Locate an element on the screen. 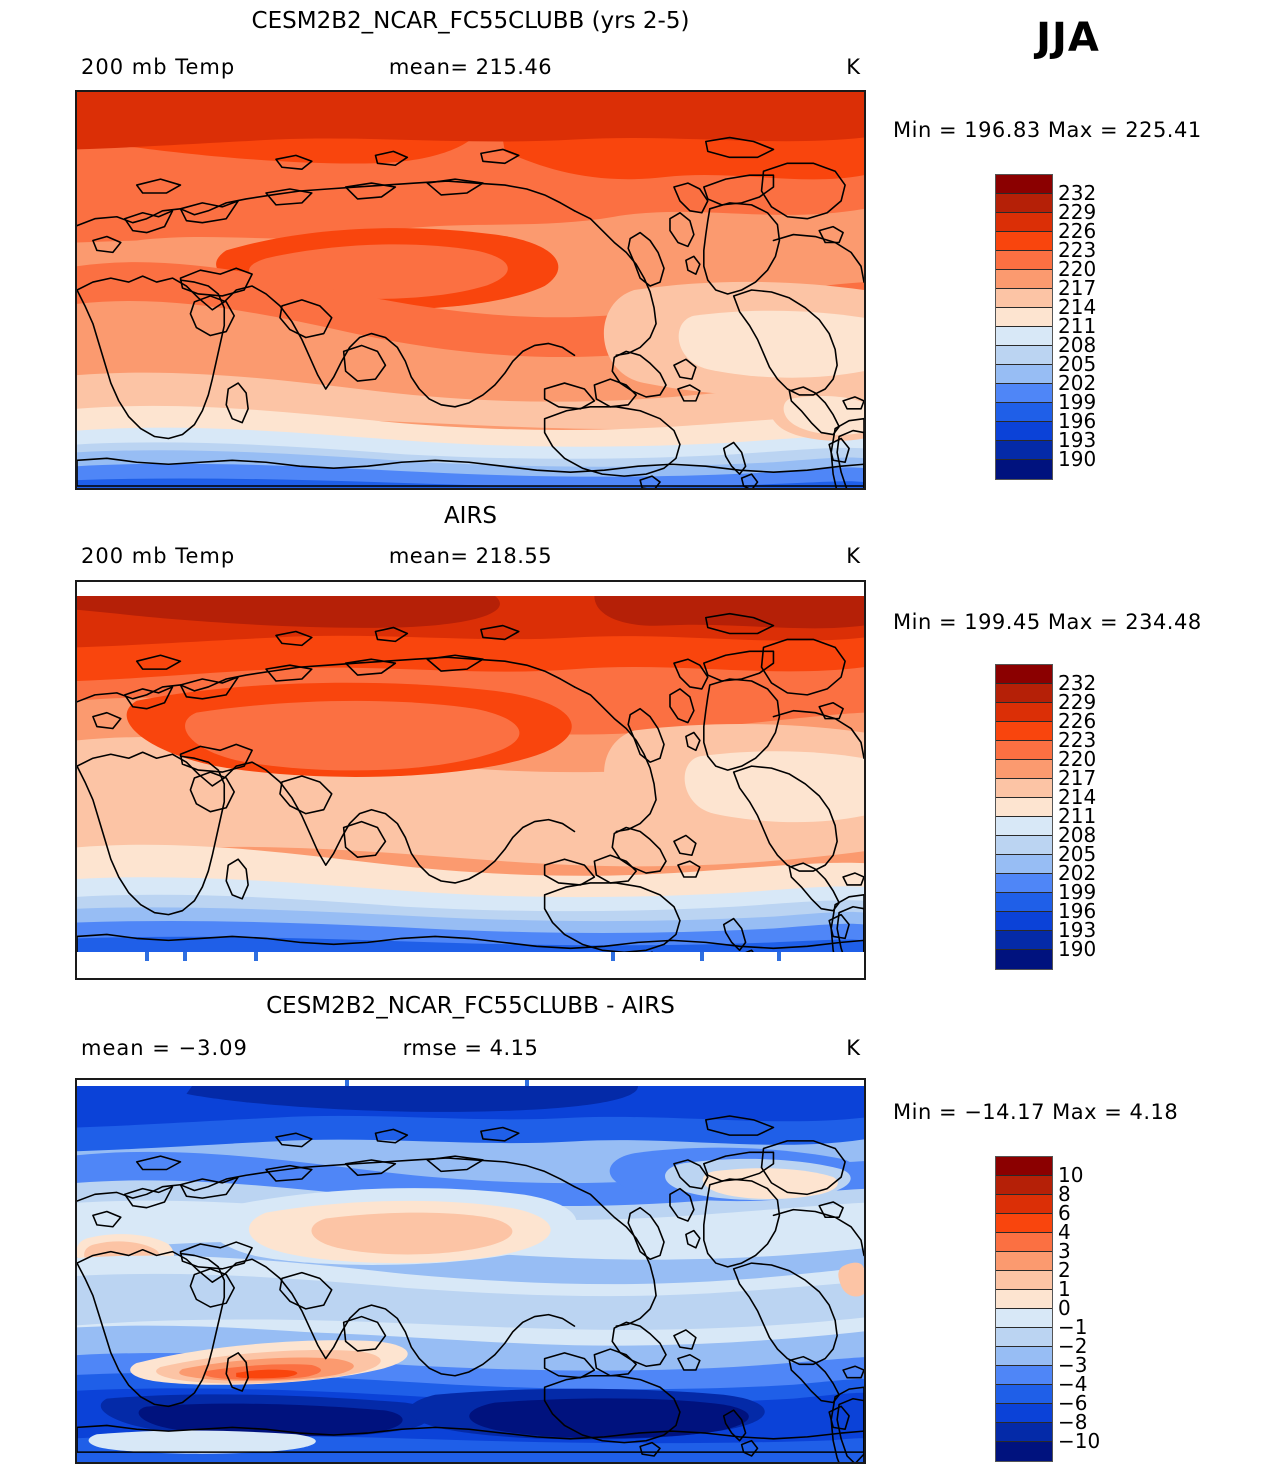 The width and height of the screenshot is (1285, 1480). colorbar-tick-label: −4 is located at coordinates (1073, 1384).